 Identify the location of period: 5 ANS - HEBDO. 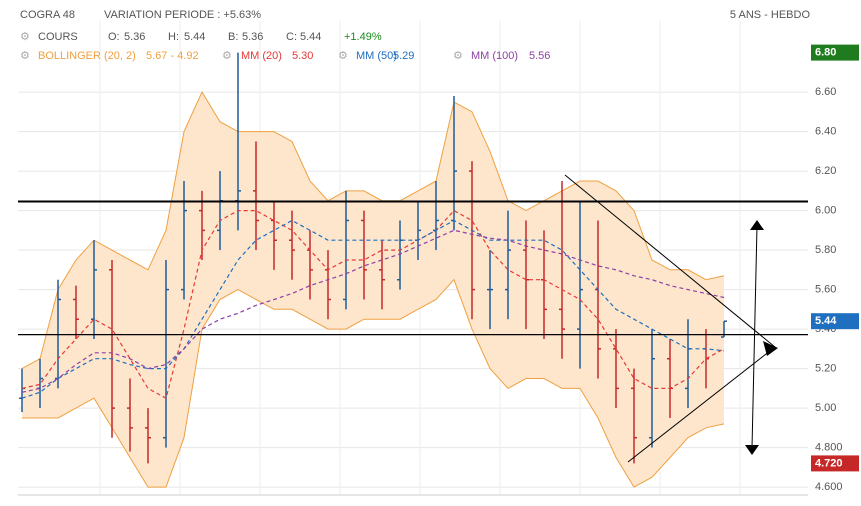
(770, 15).